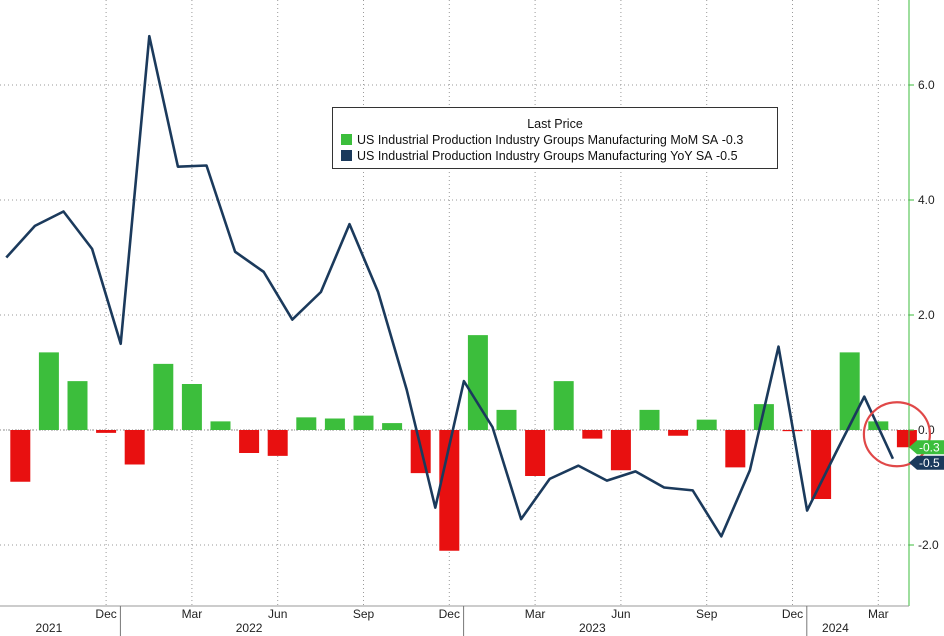 The height and width of the screenshot is (636, 944). Describe the element at coordinates (928, 545) in the screenshot. I see `y-tick-label: -2.0` at that location.